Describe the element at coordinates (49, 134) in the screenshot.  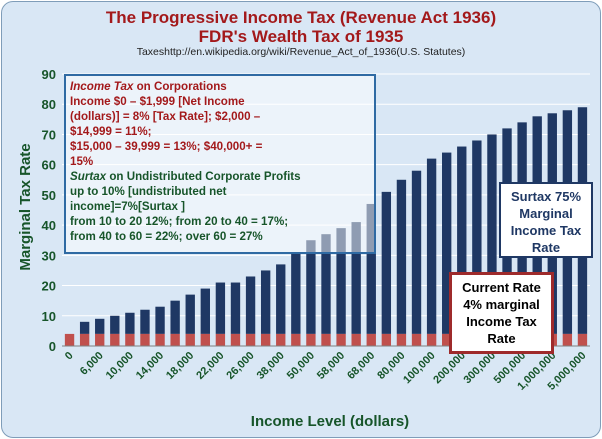
I see `y-tick-label: 70` at that location.